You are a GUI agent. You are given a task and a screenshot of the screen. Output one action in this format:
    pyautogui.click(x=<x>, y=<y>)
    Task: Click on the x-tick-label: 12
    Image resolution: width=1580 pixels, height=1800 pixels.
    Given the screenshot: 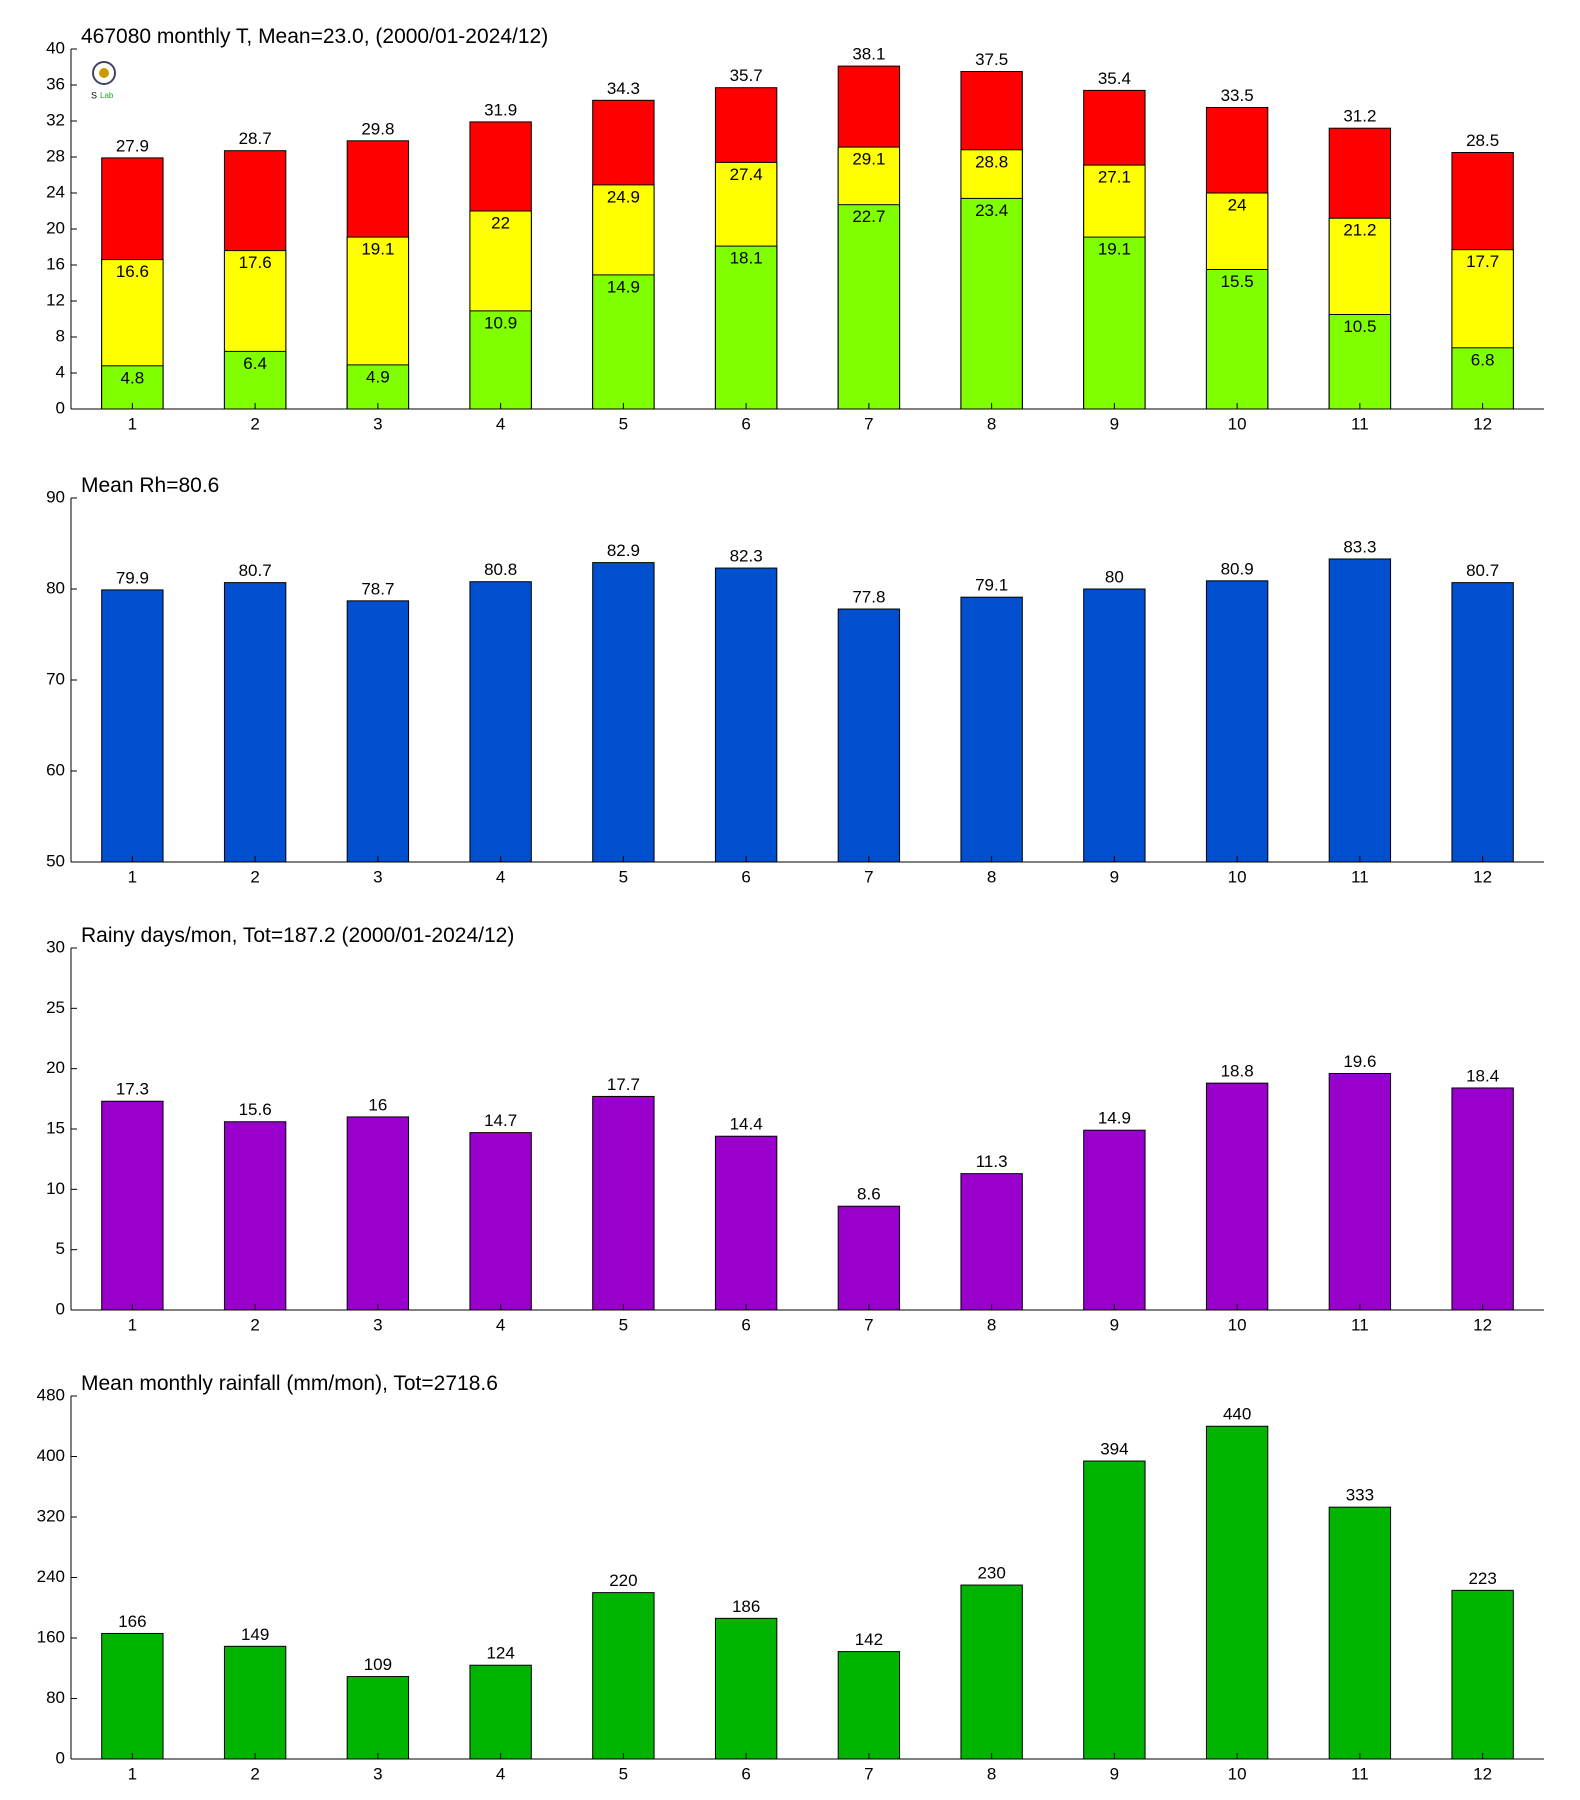 What is the action you would take?
    pyautogui.click(x=1482, y=1773)
    